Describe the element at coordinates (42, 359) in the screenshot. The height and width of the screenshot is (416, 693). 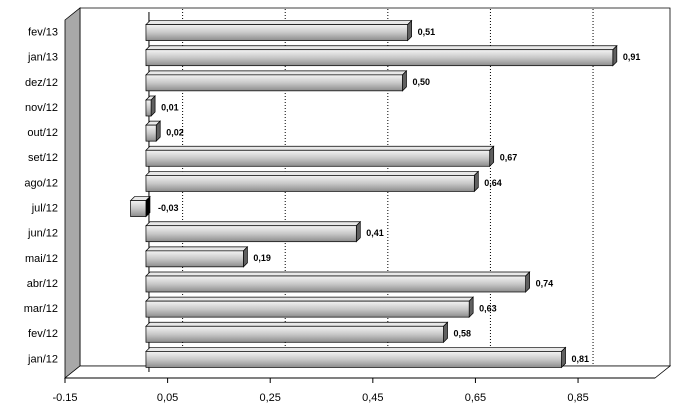
I see `y-tick-label: jan/12` at that location.